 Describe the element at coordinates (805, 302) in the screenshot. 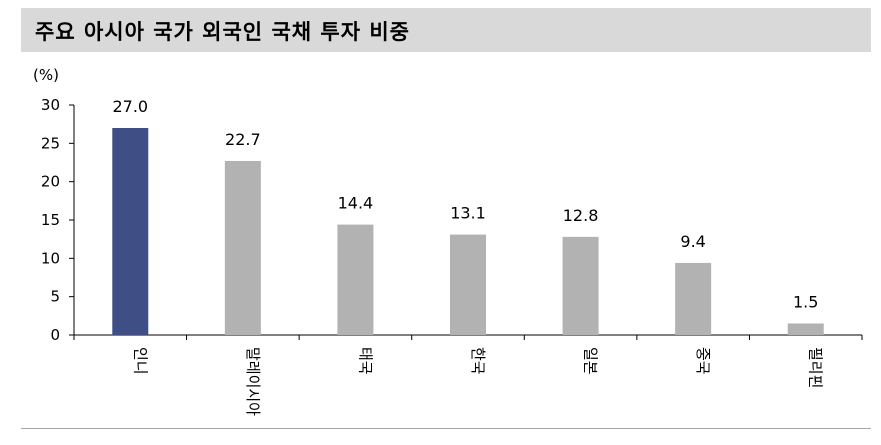

I see `data-label: 1.5` at that location.